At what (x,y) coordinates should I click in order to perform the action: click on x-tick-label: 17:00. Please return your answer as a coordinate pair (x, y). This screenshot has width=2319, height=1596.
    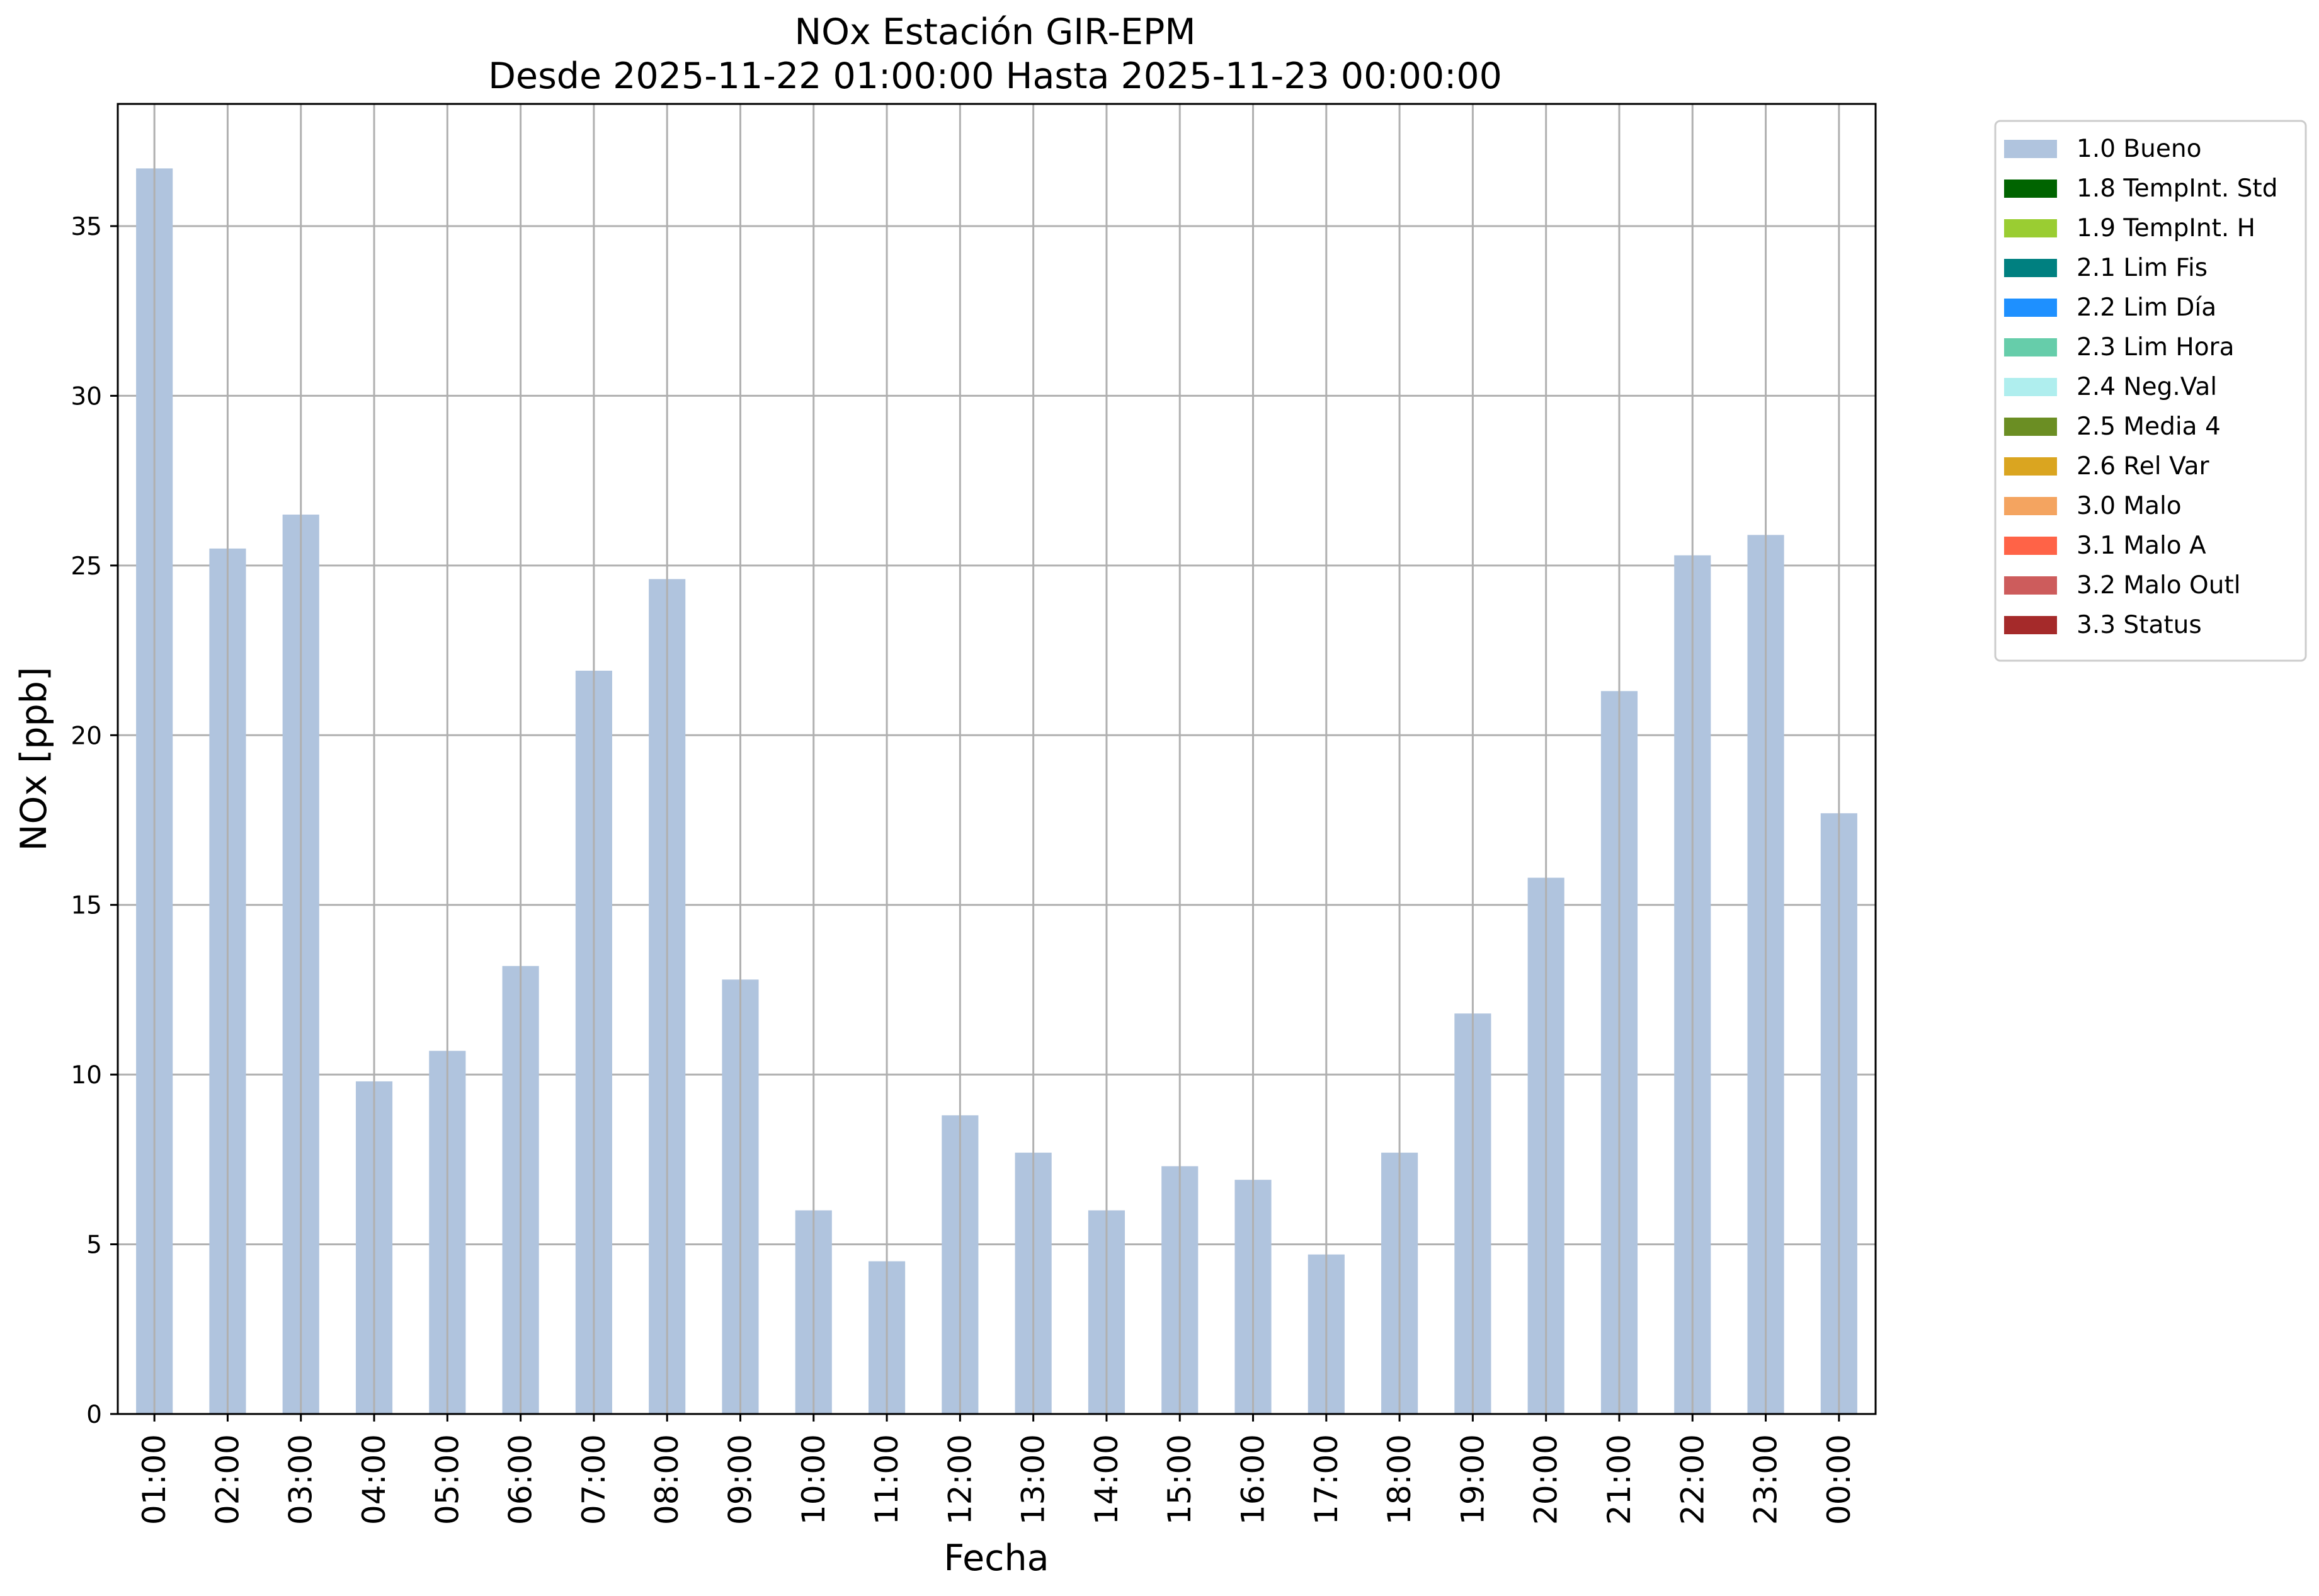
    Looking at the image, I should click on (1326, 1479).